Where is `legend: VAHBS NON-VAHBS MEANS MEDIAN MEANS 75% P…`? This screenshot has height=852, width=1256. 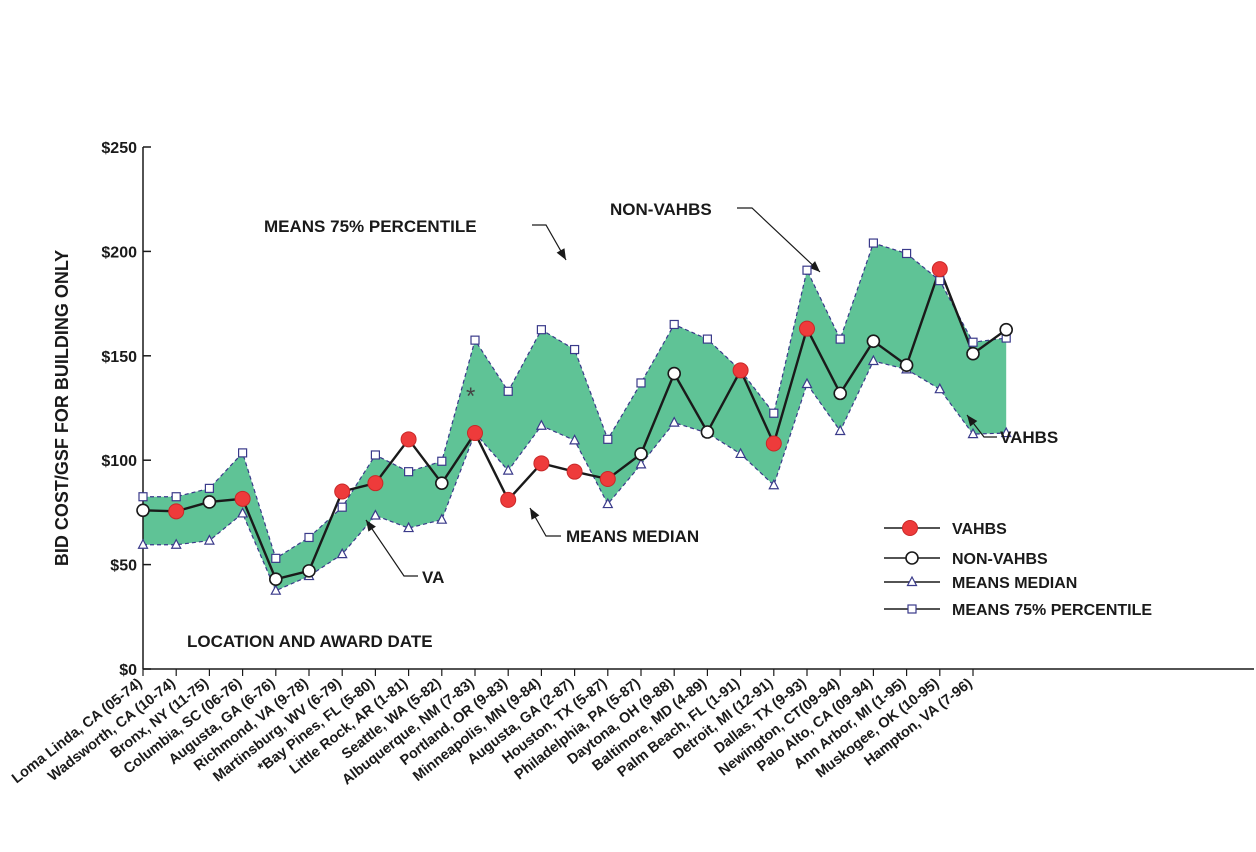
legend: VAHBS NON-VAHBS MEANS MEDIAN MEANS 75% P… is located at coordinates (1018, 569).